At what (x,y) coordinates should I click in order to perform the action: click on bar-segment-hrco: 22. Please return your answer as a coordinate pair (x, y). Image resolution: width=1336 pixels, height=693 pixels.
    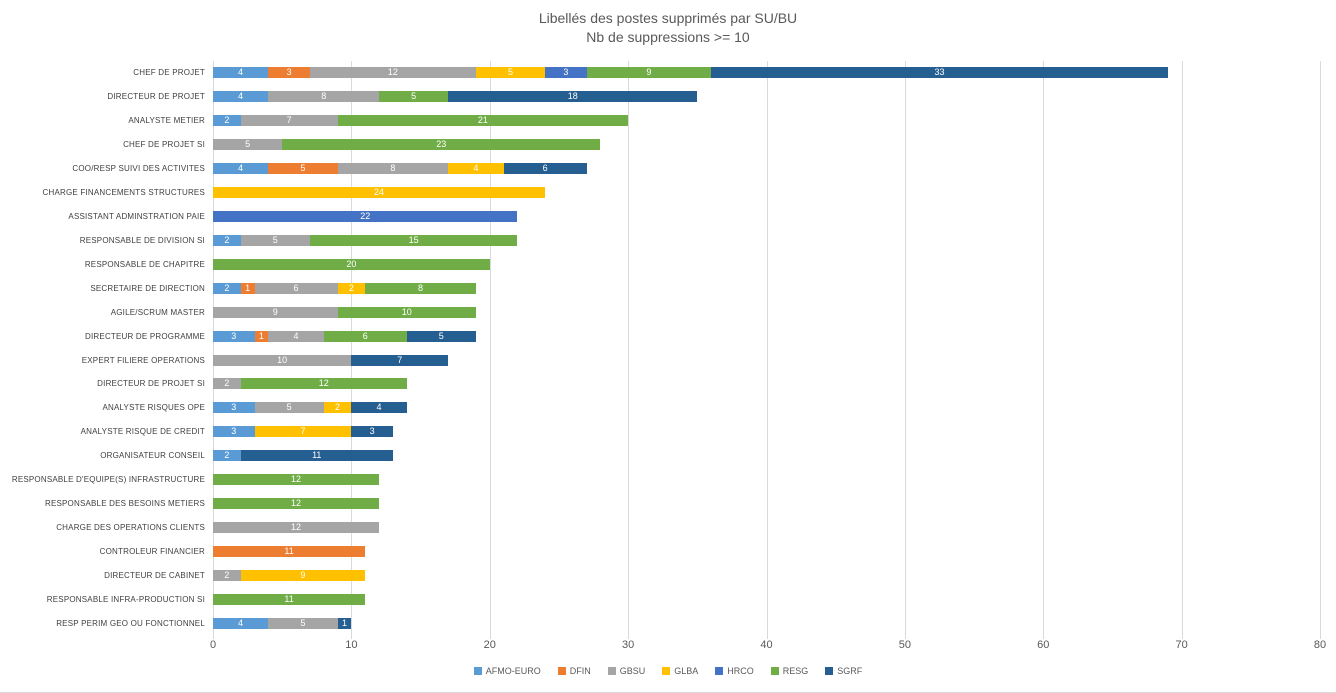
    Looking at the image, I should click on (365, 216).